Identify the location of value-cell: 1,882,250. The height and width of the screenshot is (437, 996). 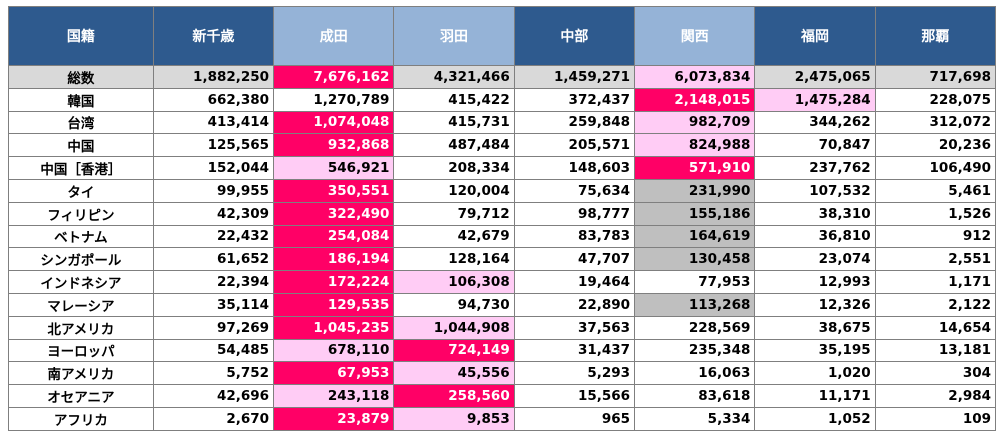
(213, 77).